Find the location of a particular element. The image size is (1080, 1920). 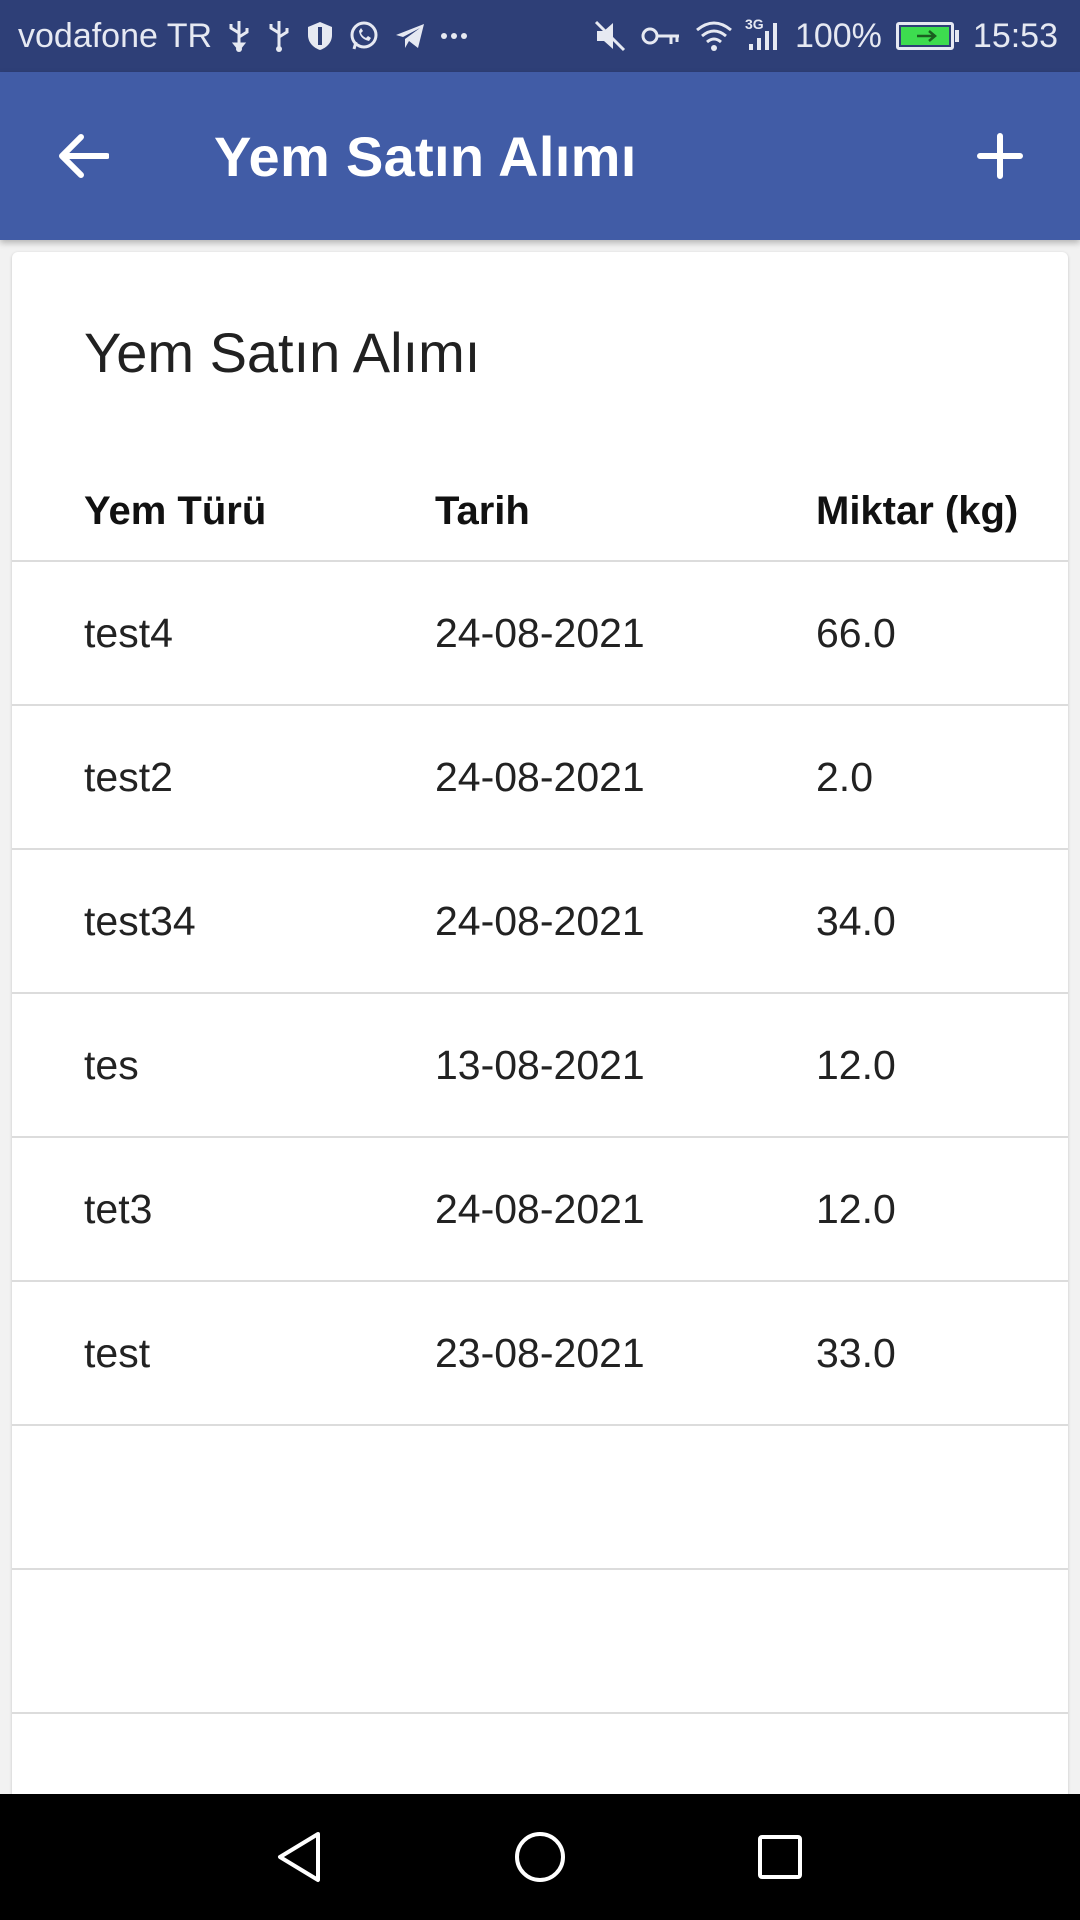

back-triangle-icon is located at coordinates (299, 1857).